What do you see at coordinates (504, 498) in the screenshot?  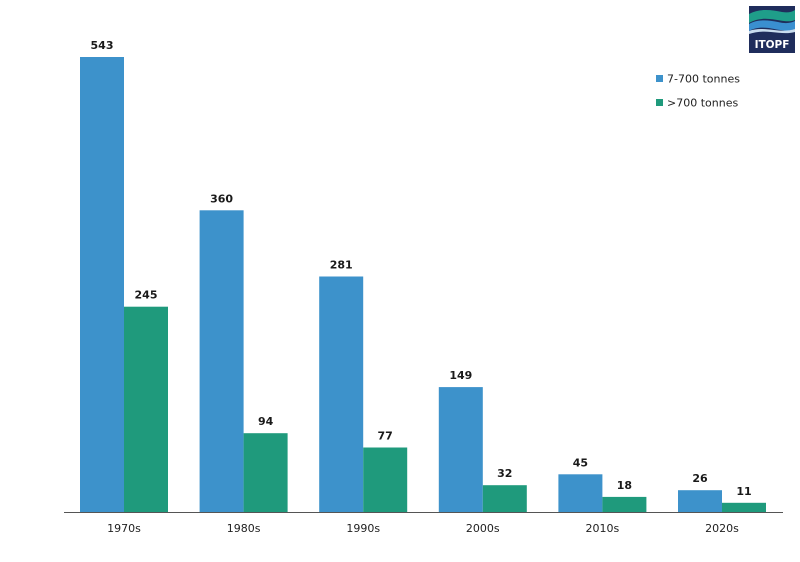 I see `bar-over-700-tonnes-2000s` at bounding box center [504, 498].